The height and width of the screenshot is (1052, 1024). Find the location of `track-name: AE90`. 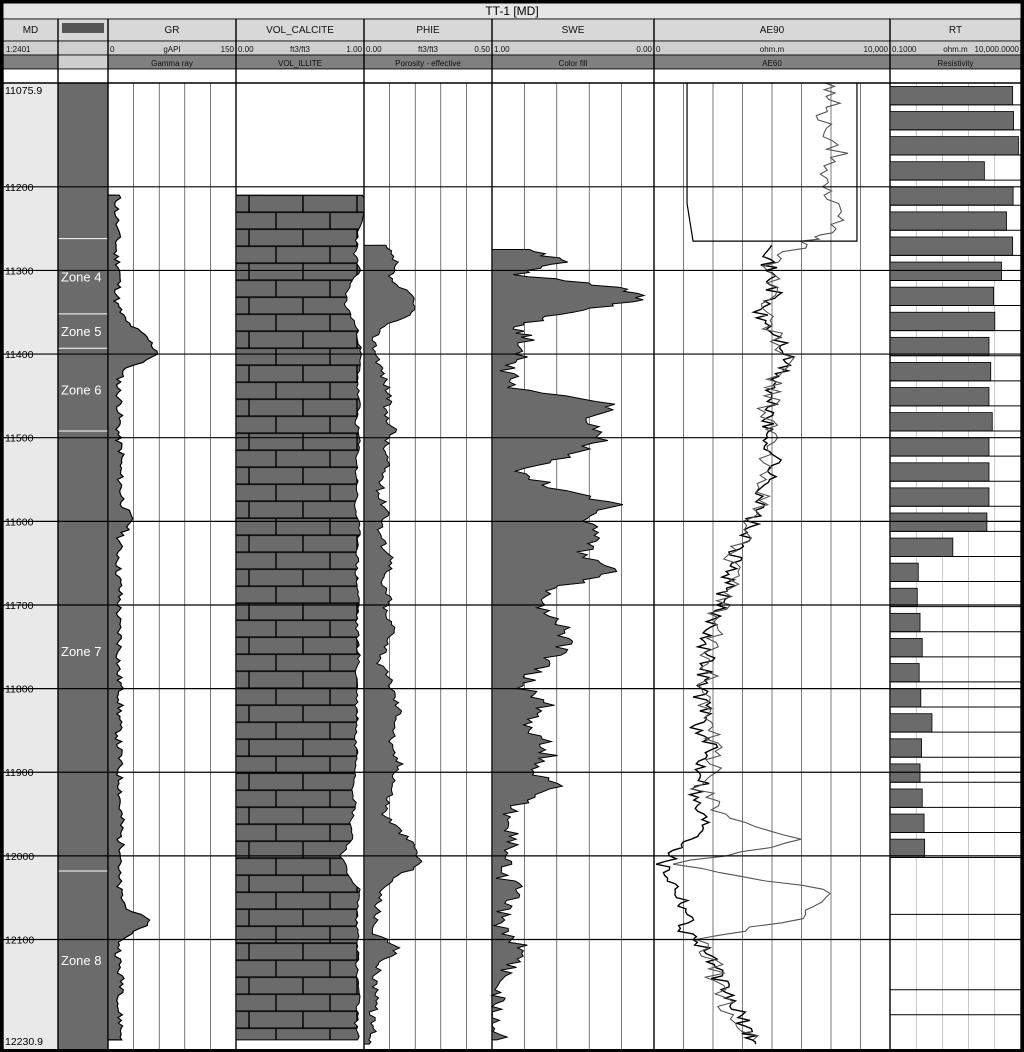

track-name: AE90 is located at coordinates (772, 30).